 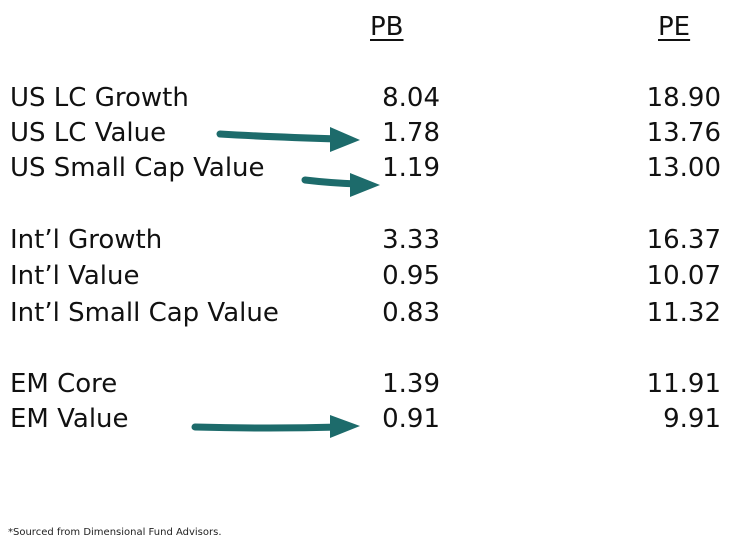 I want to click on pb-value: 0.83, so click(x=411, y=313).